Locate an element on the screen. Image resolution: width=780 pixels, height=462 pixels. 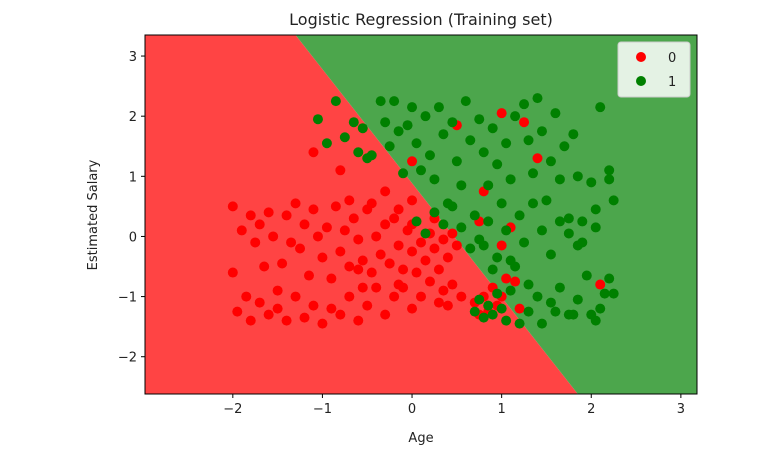
x-tick-label: 3 is located at coordinates (681, 409).